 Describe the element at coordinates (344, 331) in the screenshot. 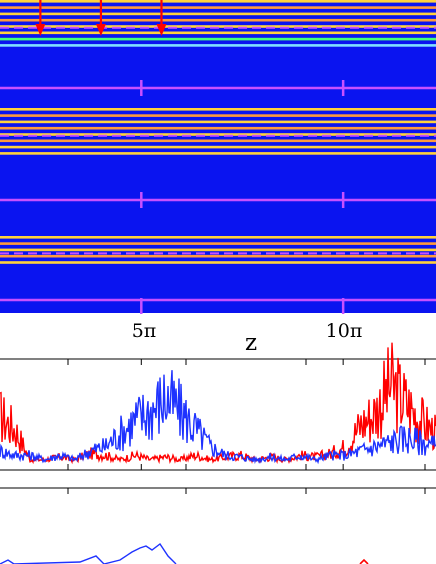

I see `x-tick-label-10pi: 10π` at that location.